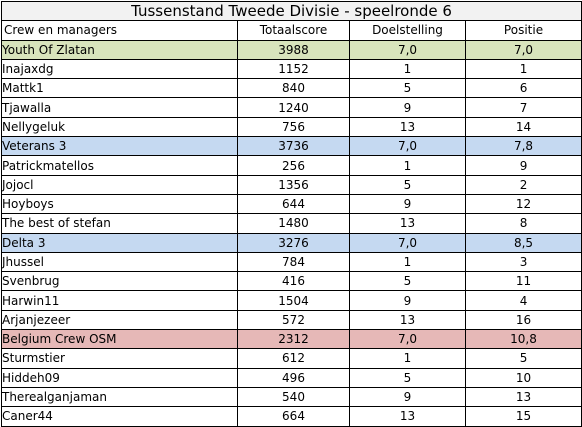 The image size is (582, 427). What do you see at coordinates (523, 281) in the screenshot?
I see `manager-positie: 11` at bounding box center [523, 281].